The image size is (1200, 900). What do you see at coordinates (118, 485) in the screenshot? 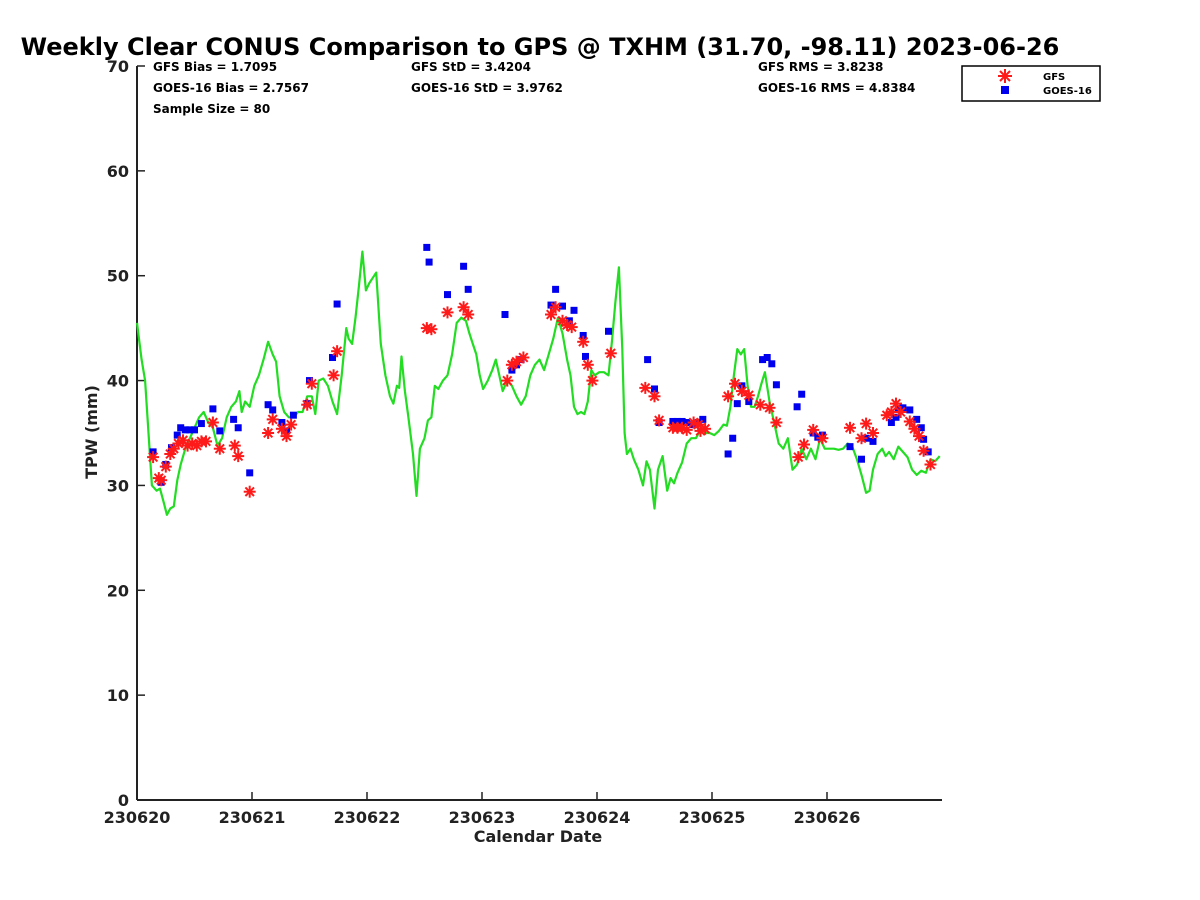
I see `y-tick-label: 30` at bounding box center [118, 485].